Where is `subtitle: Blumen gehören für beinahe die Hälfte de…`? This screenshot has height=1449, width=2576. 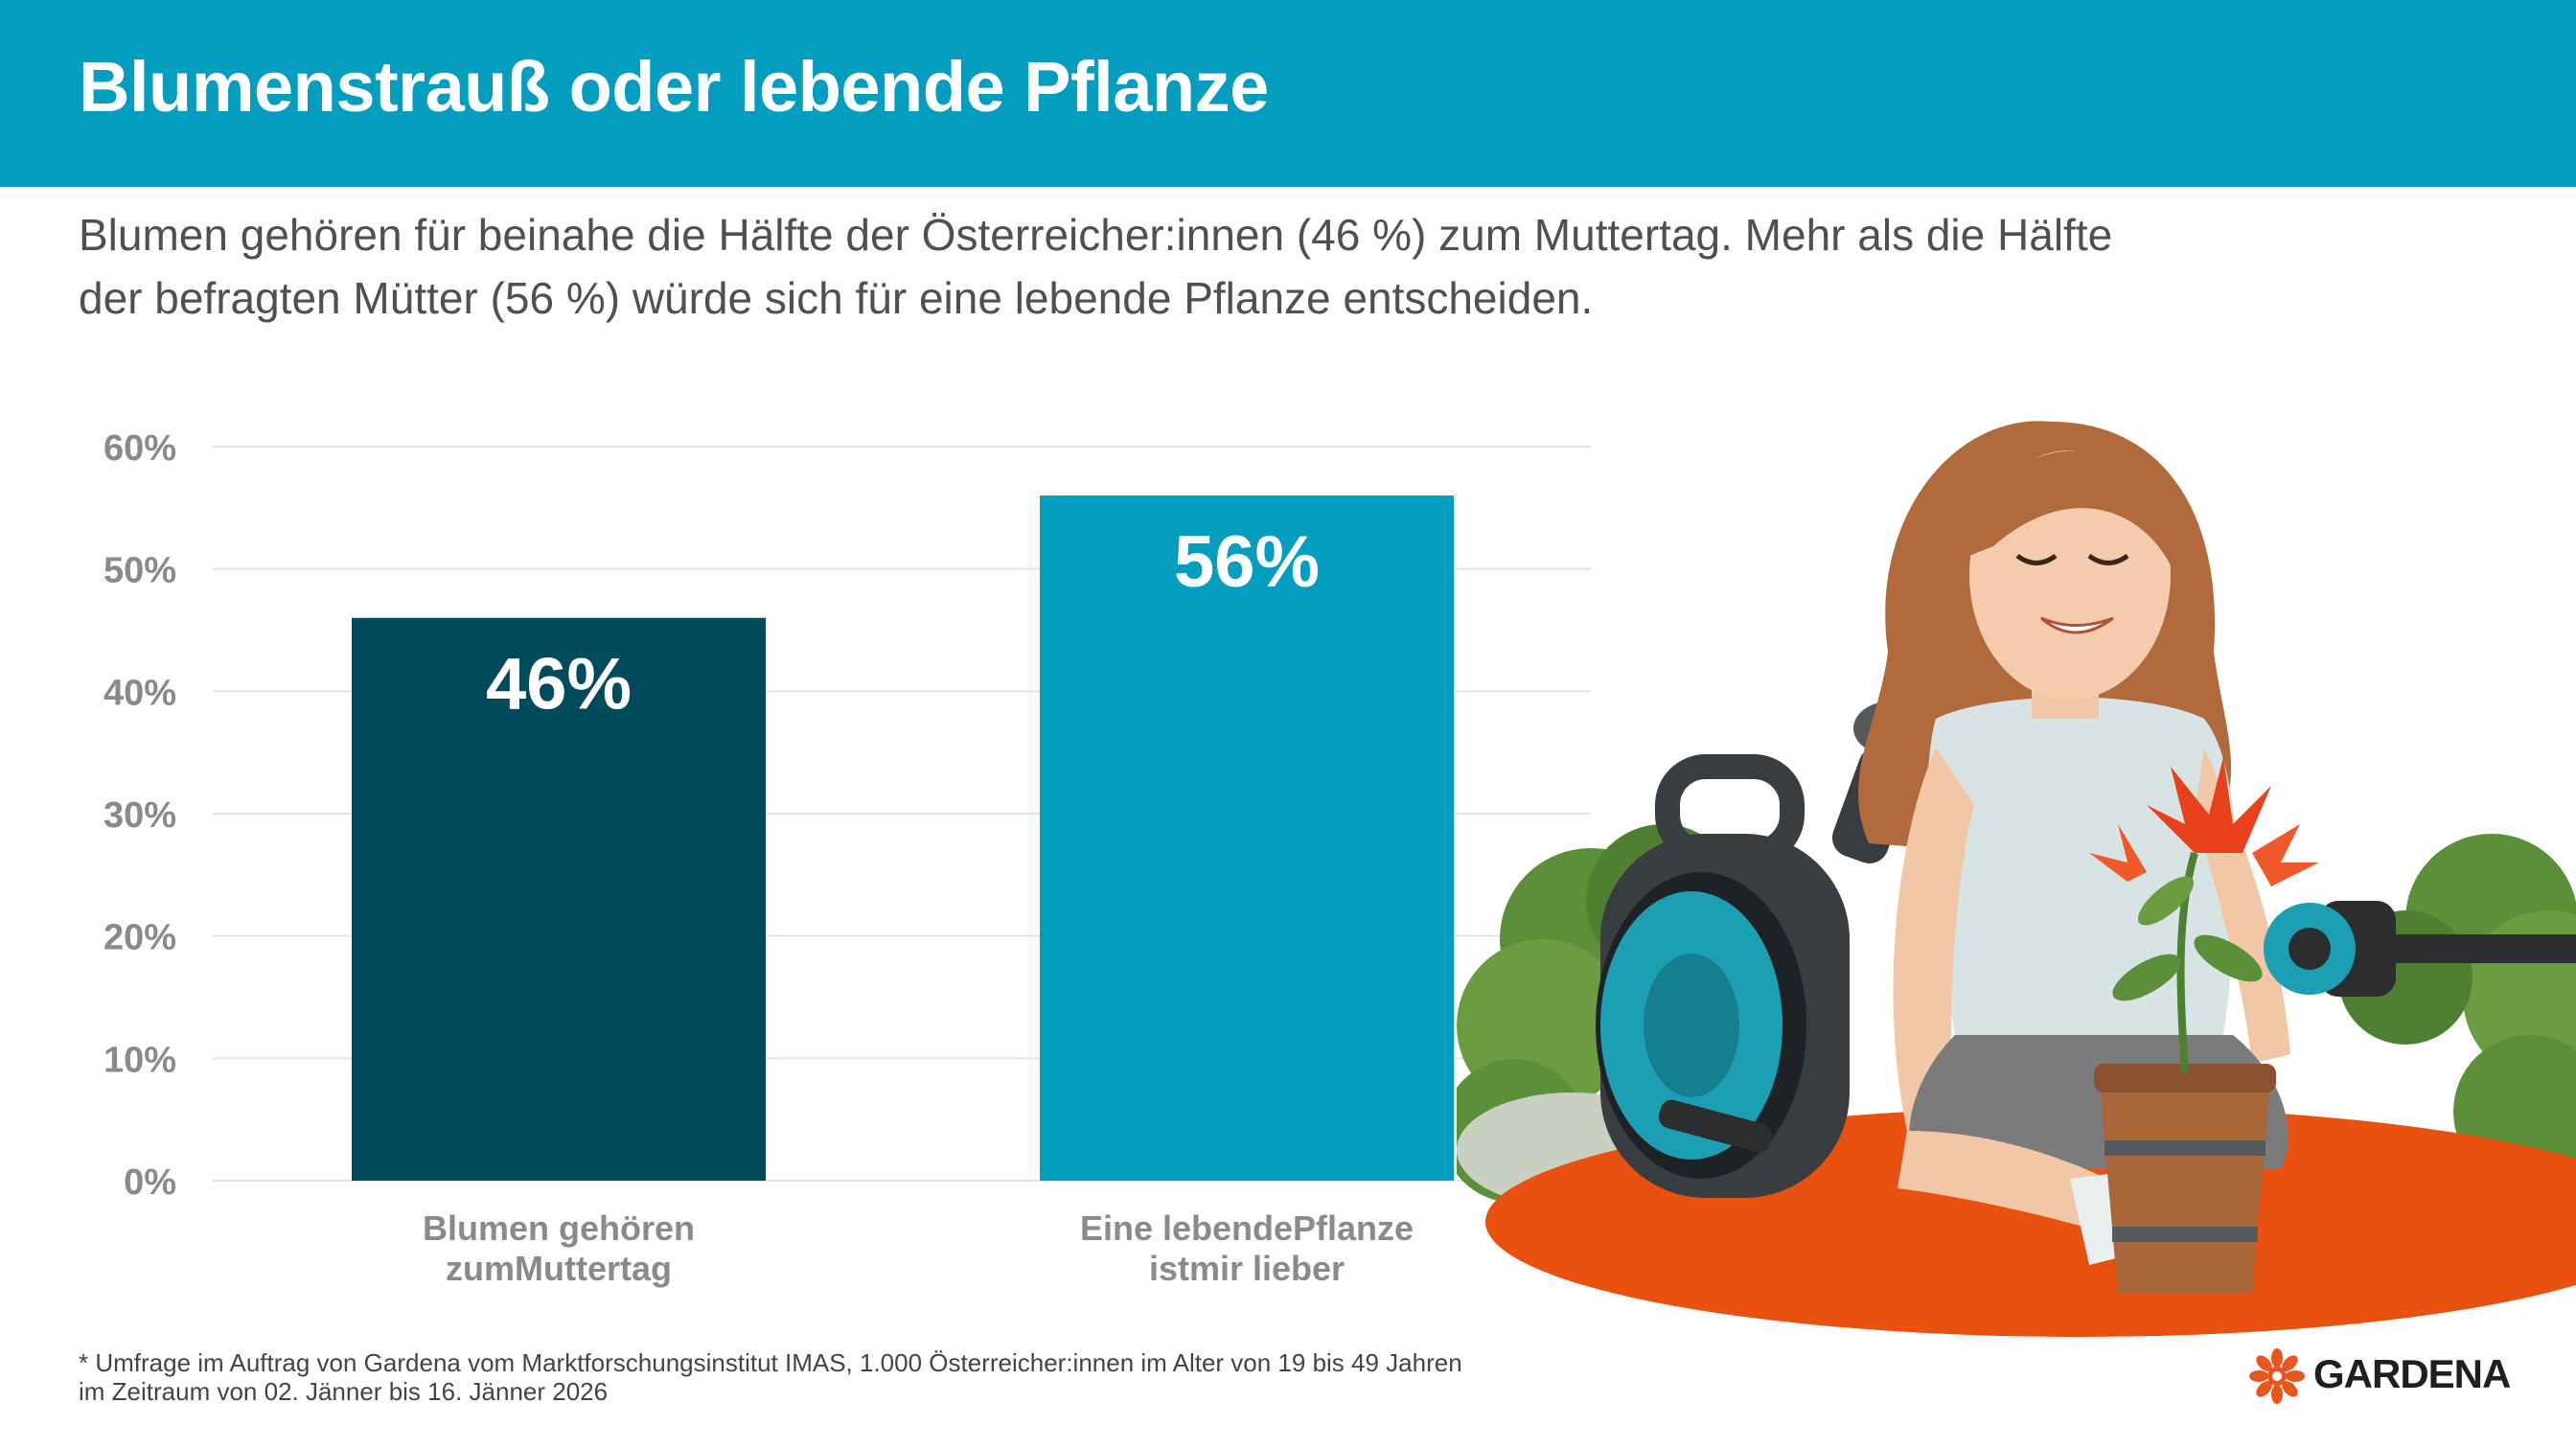 subtitle: Blumen gehören für beinahe die Hälfte de… is located at coordinates (1096, 266).